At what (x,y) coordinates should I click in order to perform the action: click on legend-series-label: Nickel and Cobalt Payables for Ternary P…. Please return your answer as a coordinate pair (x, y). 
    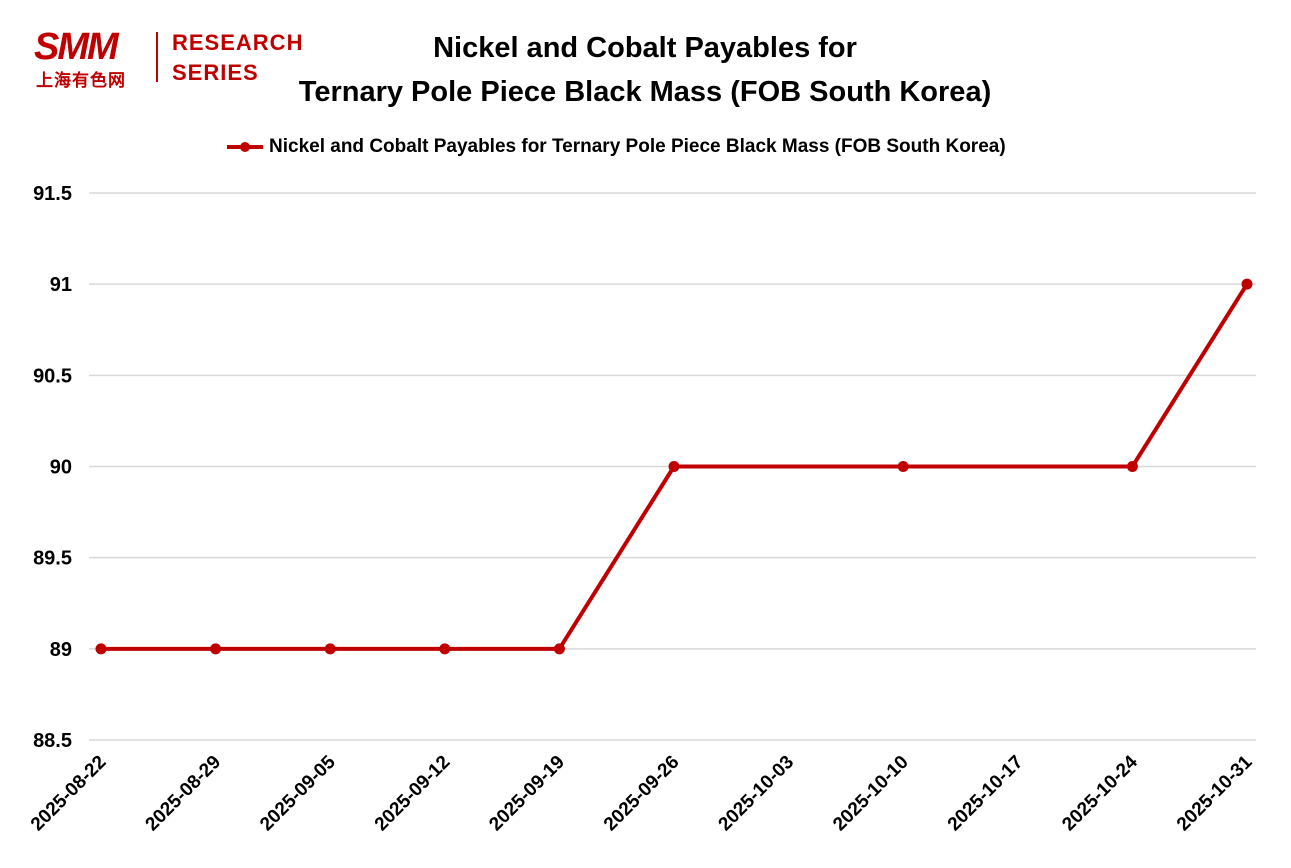
    Looking at the image, I should click on (637, 146).